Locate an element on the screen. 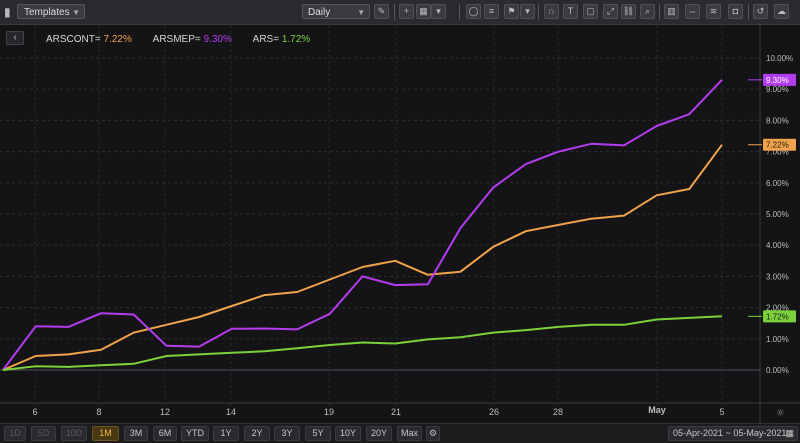  grid-tool-button: ▦ is located at coordinates (423, 11).